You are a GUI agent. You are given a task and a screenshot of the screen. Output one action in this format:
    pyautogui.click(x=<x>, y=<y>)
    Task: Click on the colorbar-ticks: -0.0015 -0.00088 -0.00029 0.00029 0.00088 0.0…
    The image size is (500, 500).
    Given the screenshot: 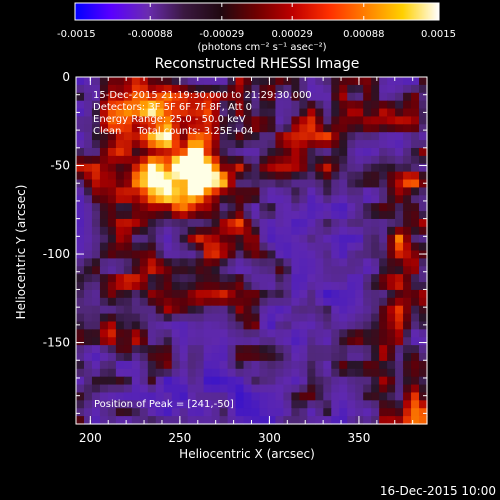 What is the action you would take?
    pyautogui.click(x=256, y=21)
    